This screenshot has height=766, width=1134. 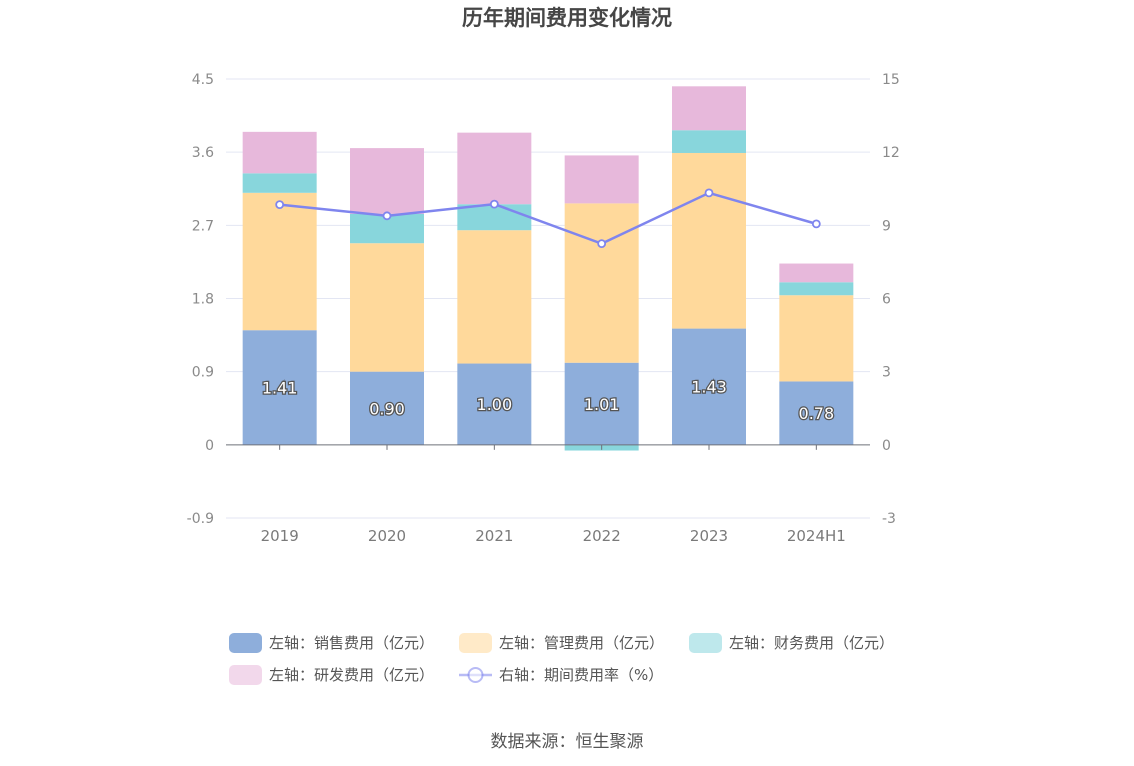 I want to click on x-tick-label: 2024H1, so click(x=816, y=536).